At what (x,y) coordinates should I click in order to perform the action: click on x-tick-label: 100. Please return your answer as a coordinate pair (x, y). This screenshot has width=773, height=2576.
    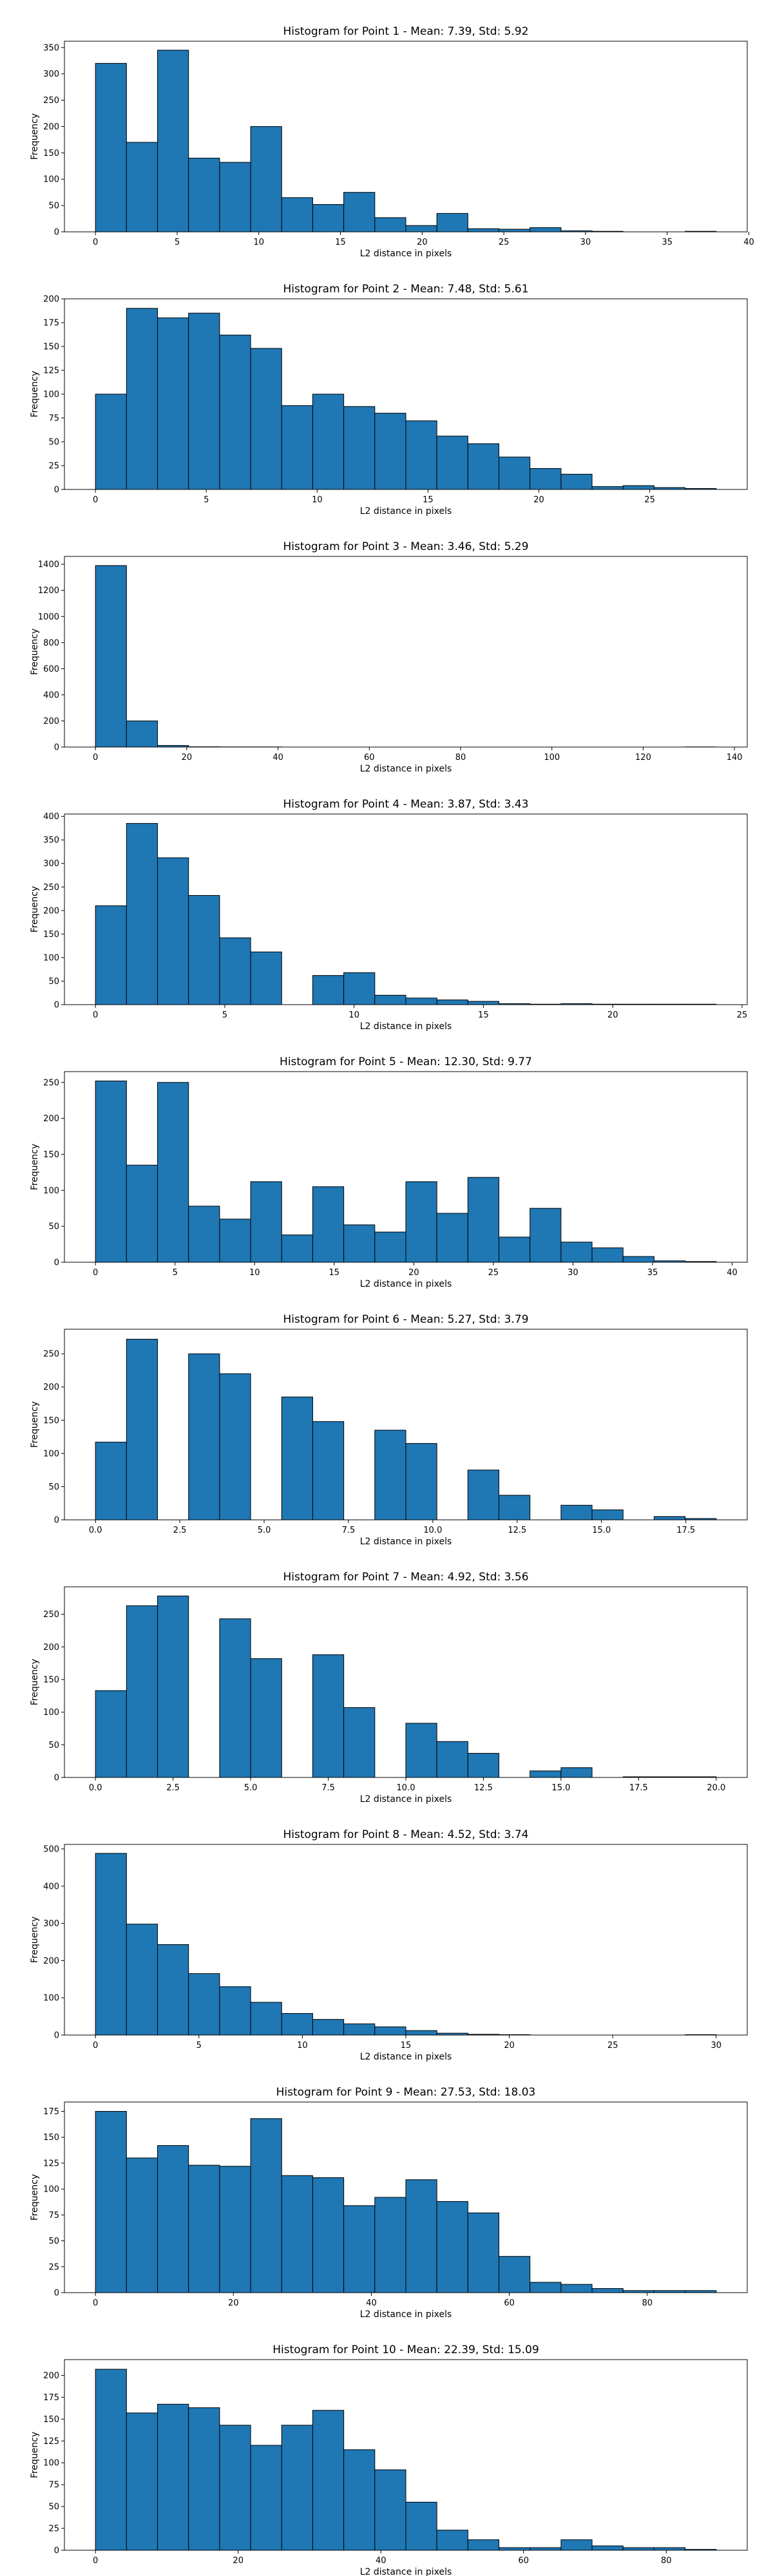
    Looking at the image, I should click on (552, 757).